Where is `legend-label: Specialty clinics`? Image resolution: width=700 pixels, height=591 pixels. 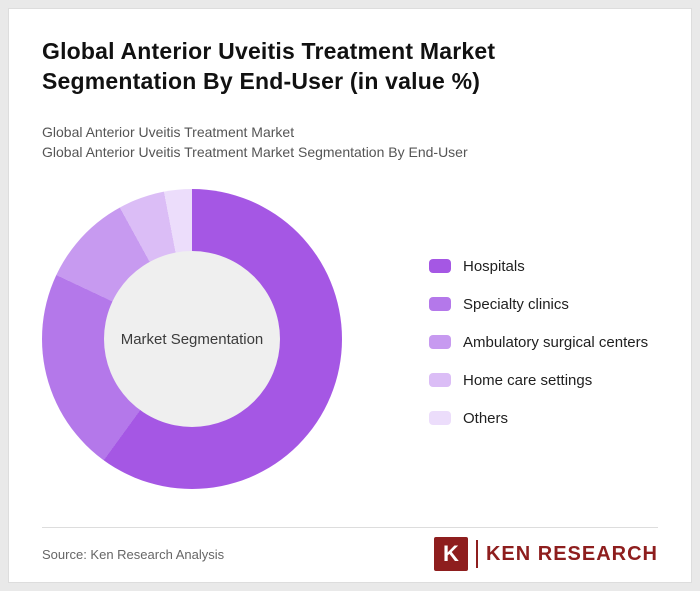 legend-label: Specialty clinics is located at coordinates (516, 304).